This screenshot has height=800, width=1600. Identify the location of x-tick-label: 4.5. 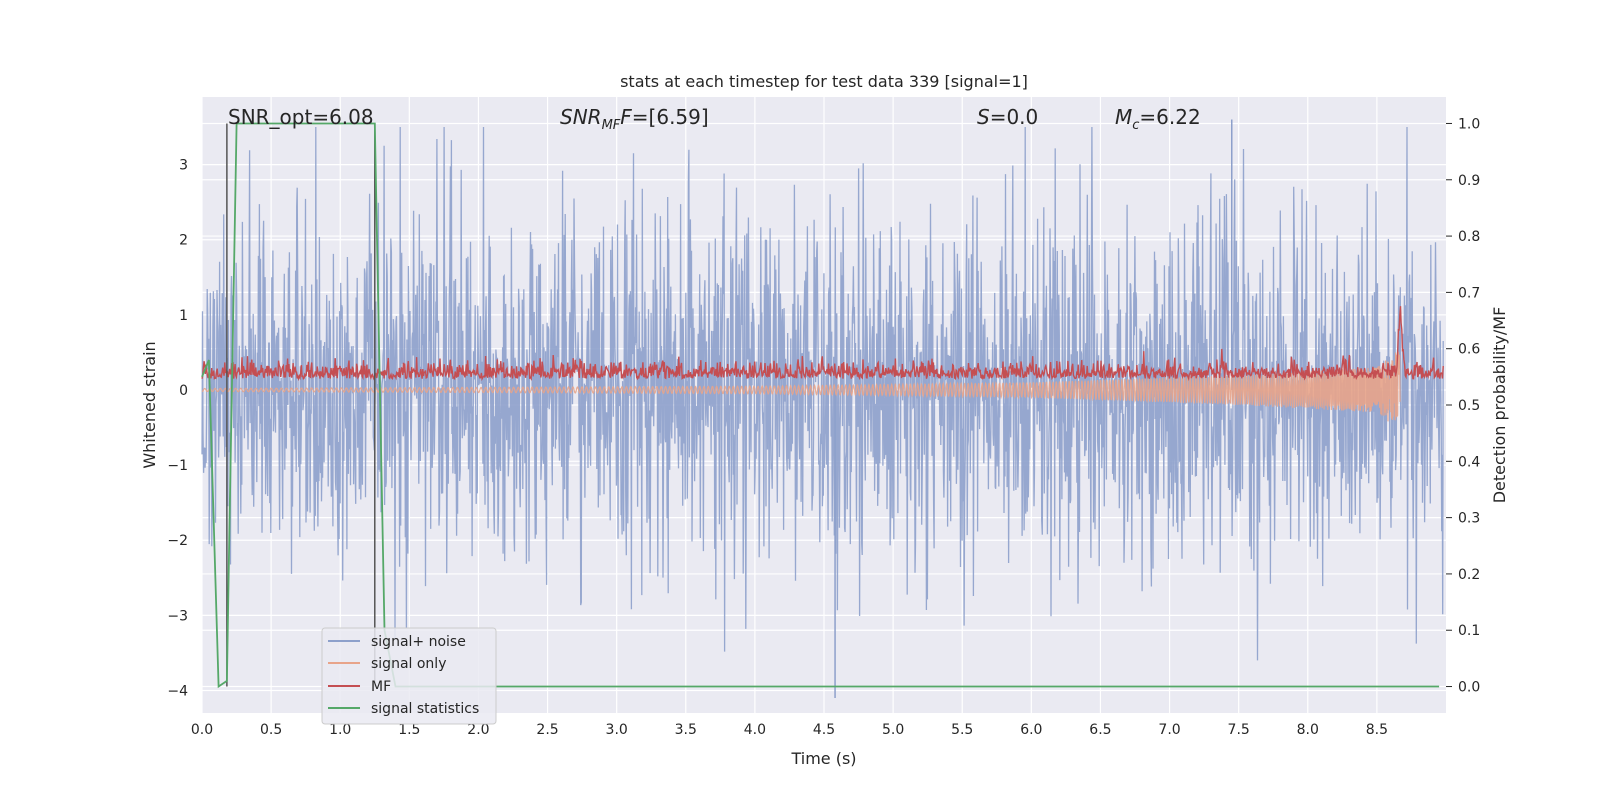
(824, 730).